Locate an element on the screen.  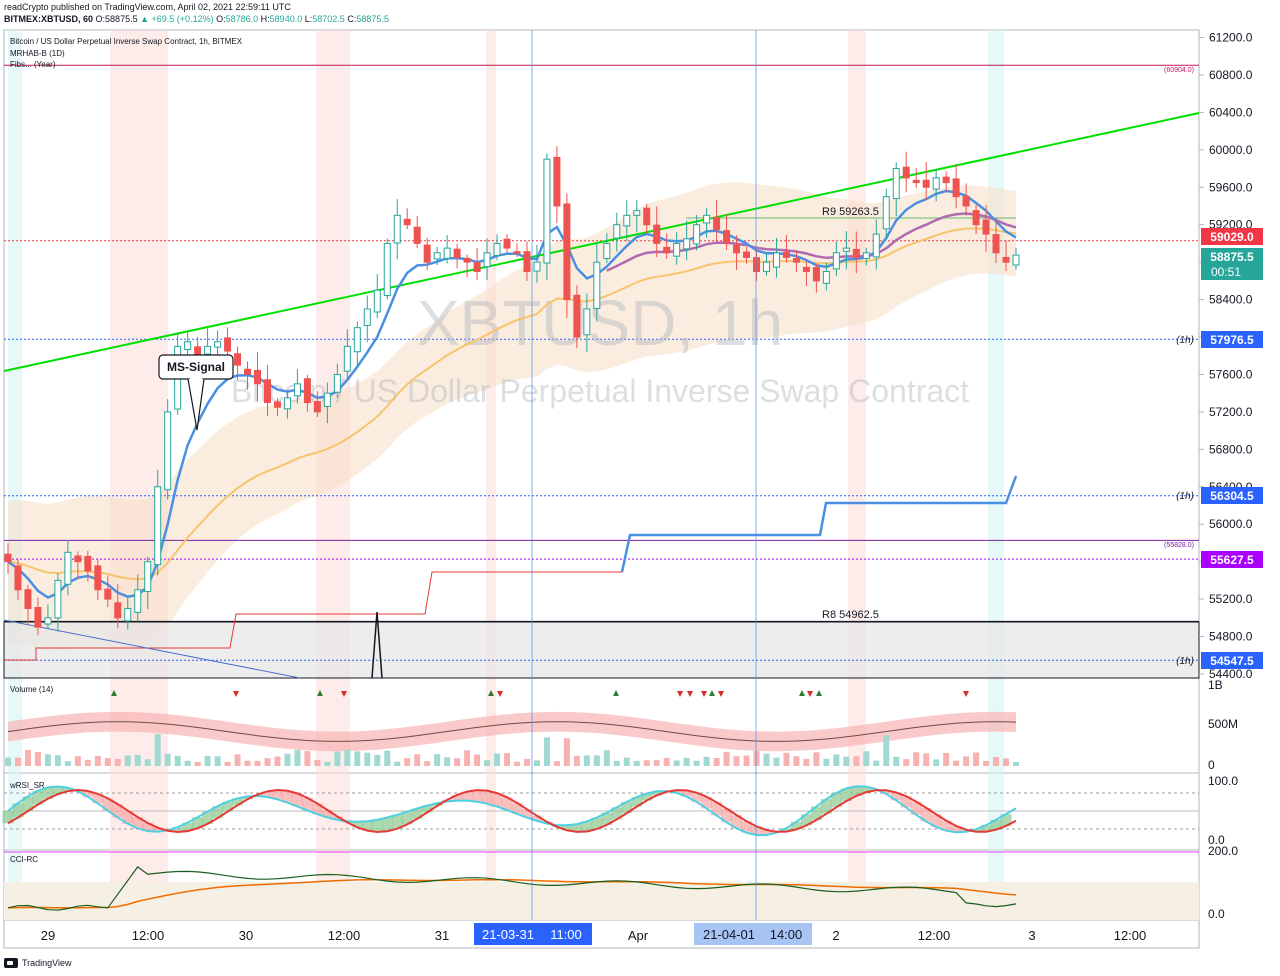
cci-label: CCI-RC is located at coordinates (24, 859).